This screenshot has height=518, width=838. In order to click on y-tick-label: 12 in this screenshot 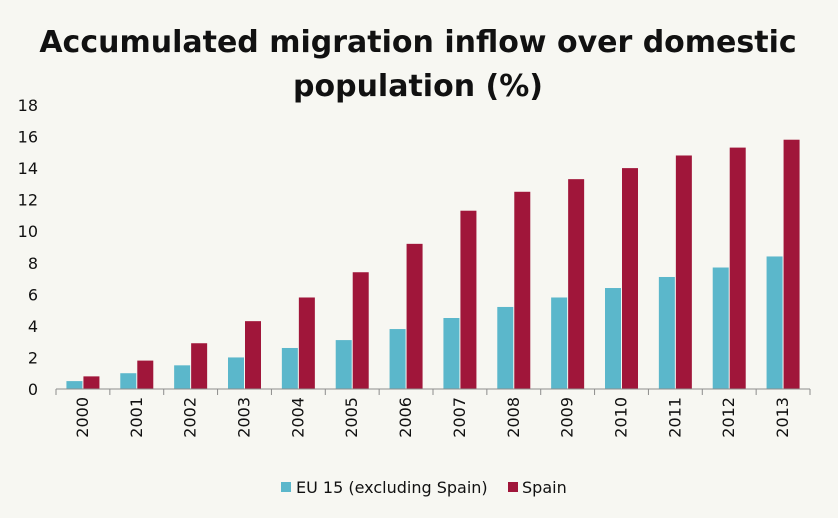, I will do `click(28, 200)`.